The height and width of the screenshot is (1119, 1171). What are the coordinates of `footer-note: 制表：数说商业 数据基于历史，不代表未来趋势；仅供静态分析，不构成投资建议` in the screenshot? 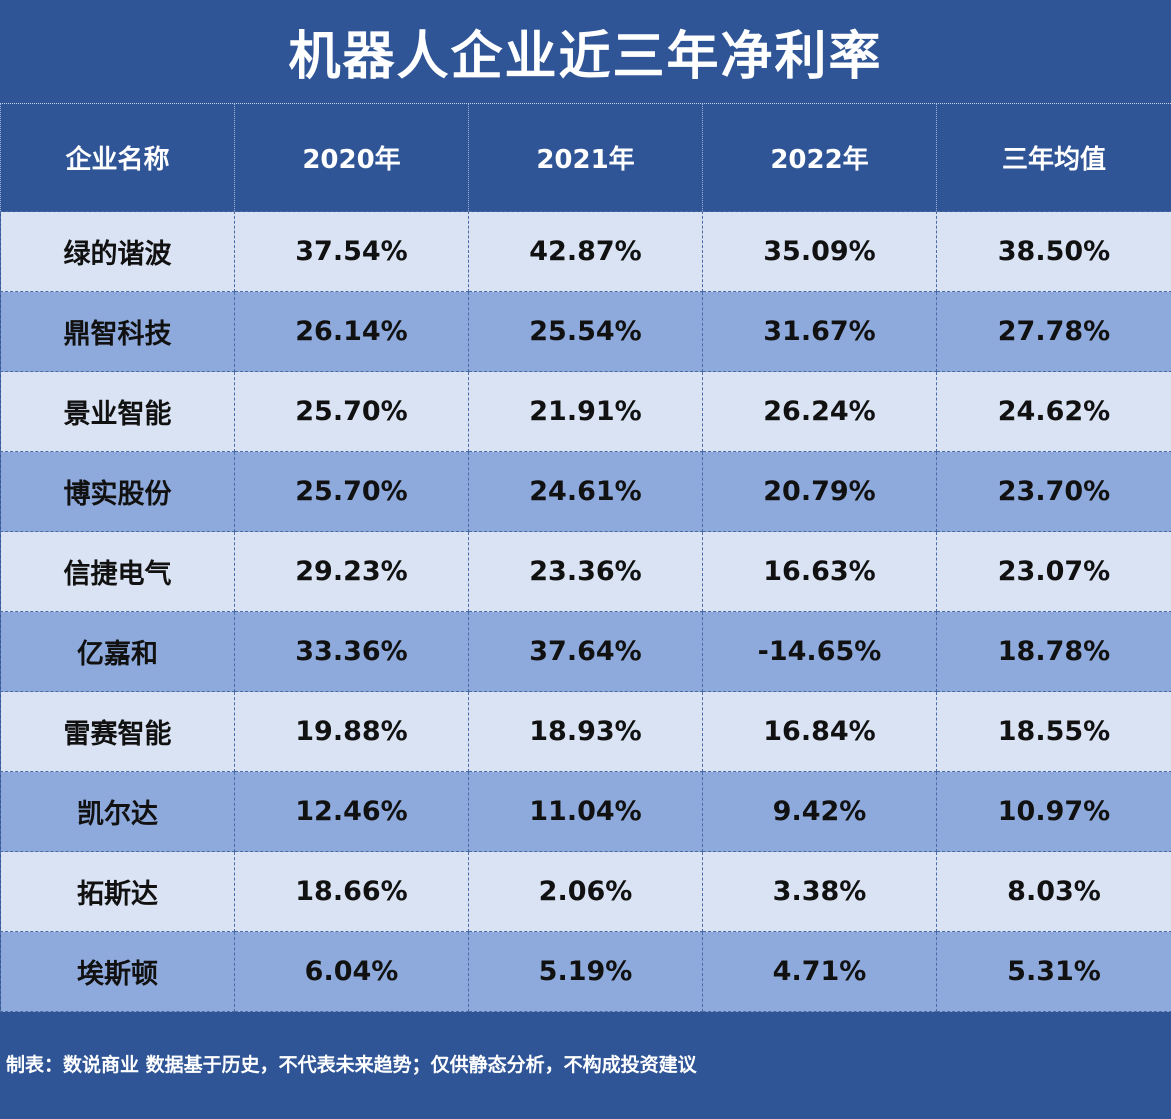 It's located at (351, 1065).